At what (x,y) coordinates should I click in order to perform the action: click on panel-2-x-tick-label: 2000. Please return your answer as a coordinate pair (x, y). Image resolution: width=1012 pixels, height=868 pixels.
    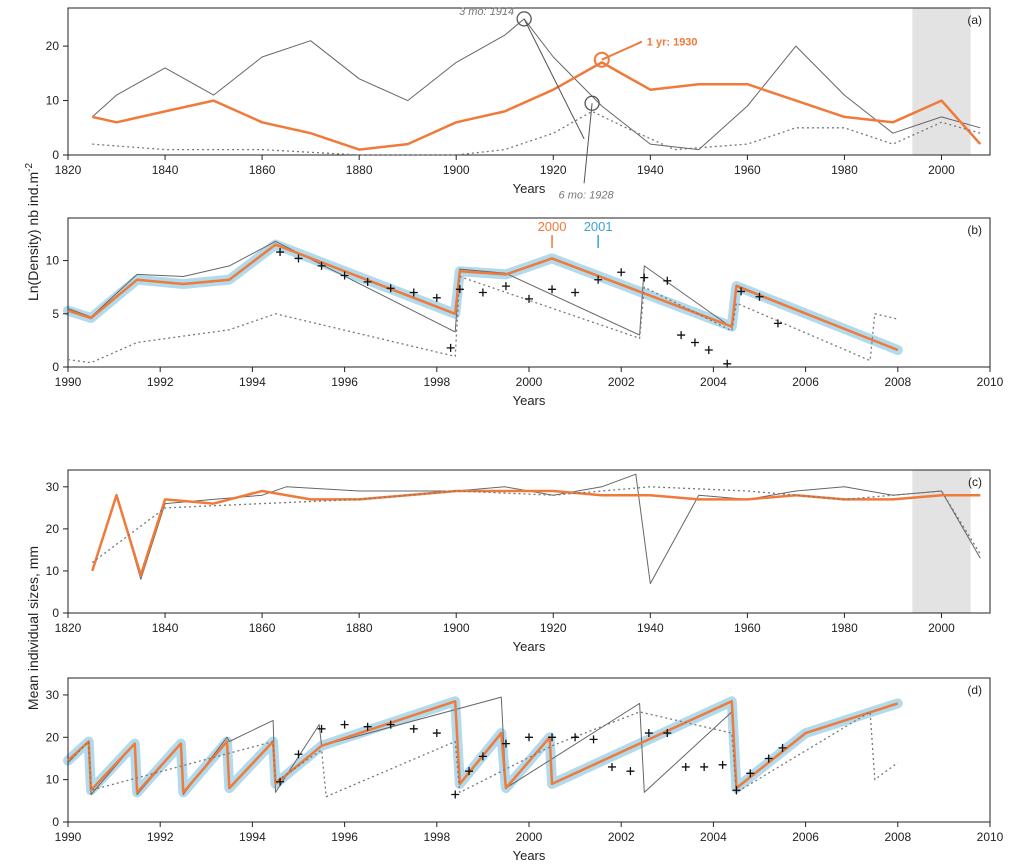
    Looking at the image, I should click on (529, 382).